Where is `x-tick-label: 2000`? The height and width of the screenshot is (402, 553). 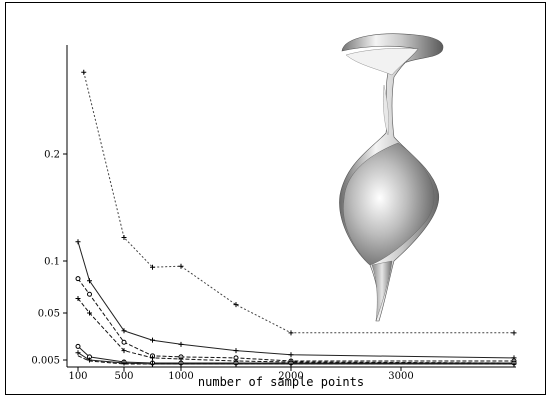
x-tick-label: 2000 is located at coordinates (290, 376).